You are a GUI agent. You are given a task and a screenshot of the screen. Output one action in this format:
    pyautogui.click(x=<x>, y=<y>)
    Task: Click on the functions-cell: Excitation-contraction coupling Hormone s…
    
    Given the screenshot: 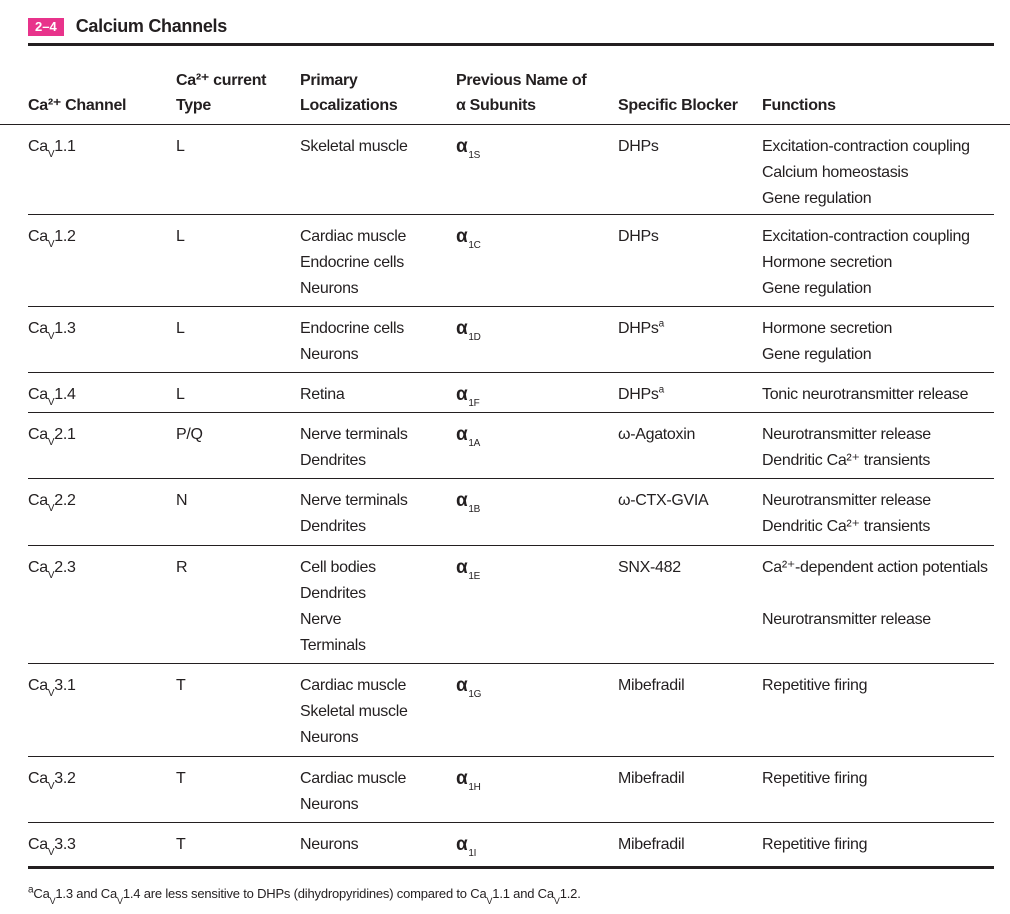 What is the action you would take?
    pyautogui.click(x=866, y=263)
    